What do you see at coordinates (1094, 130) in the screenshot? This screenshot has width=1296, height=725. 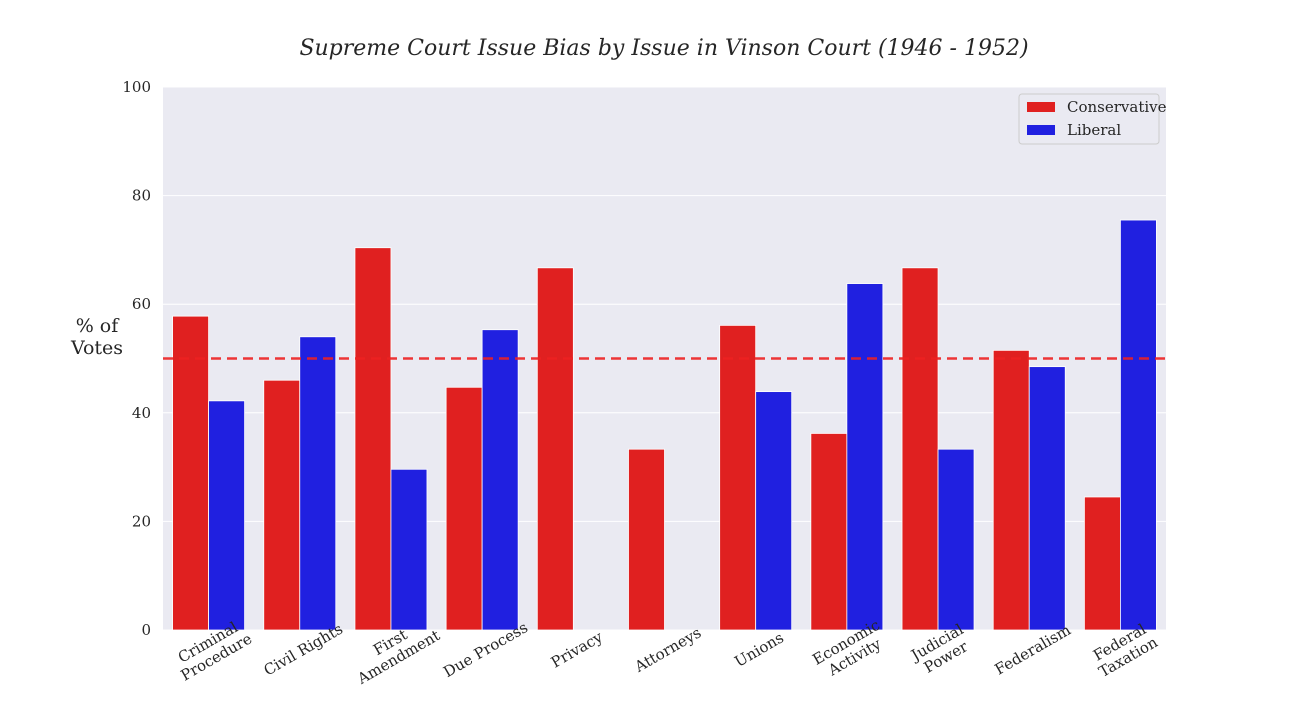 I see `legend-label-liberal: Liberal` at bounding box center [1094, 130].